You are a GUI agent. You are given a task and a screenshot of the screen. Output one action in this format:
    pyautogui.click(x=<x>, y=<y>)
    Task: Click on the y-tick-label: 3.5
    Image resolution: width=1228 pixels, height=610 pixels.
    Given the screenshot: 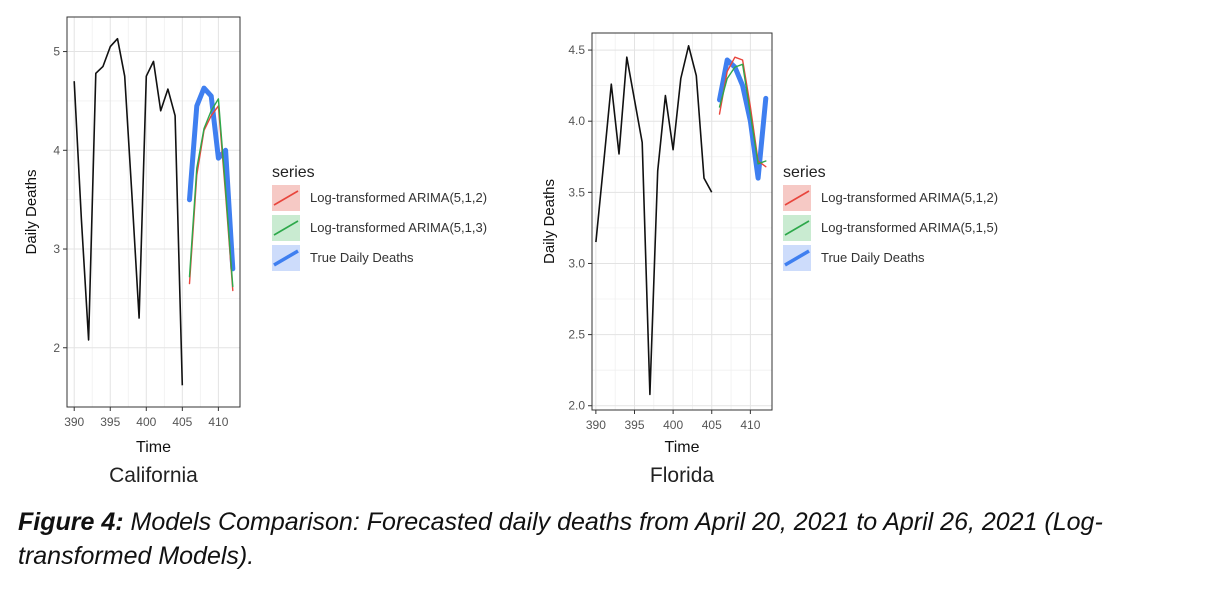 What is the action you would take?
    pyautogui.click(x=576, y=192)
    